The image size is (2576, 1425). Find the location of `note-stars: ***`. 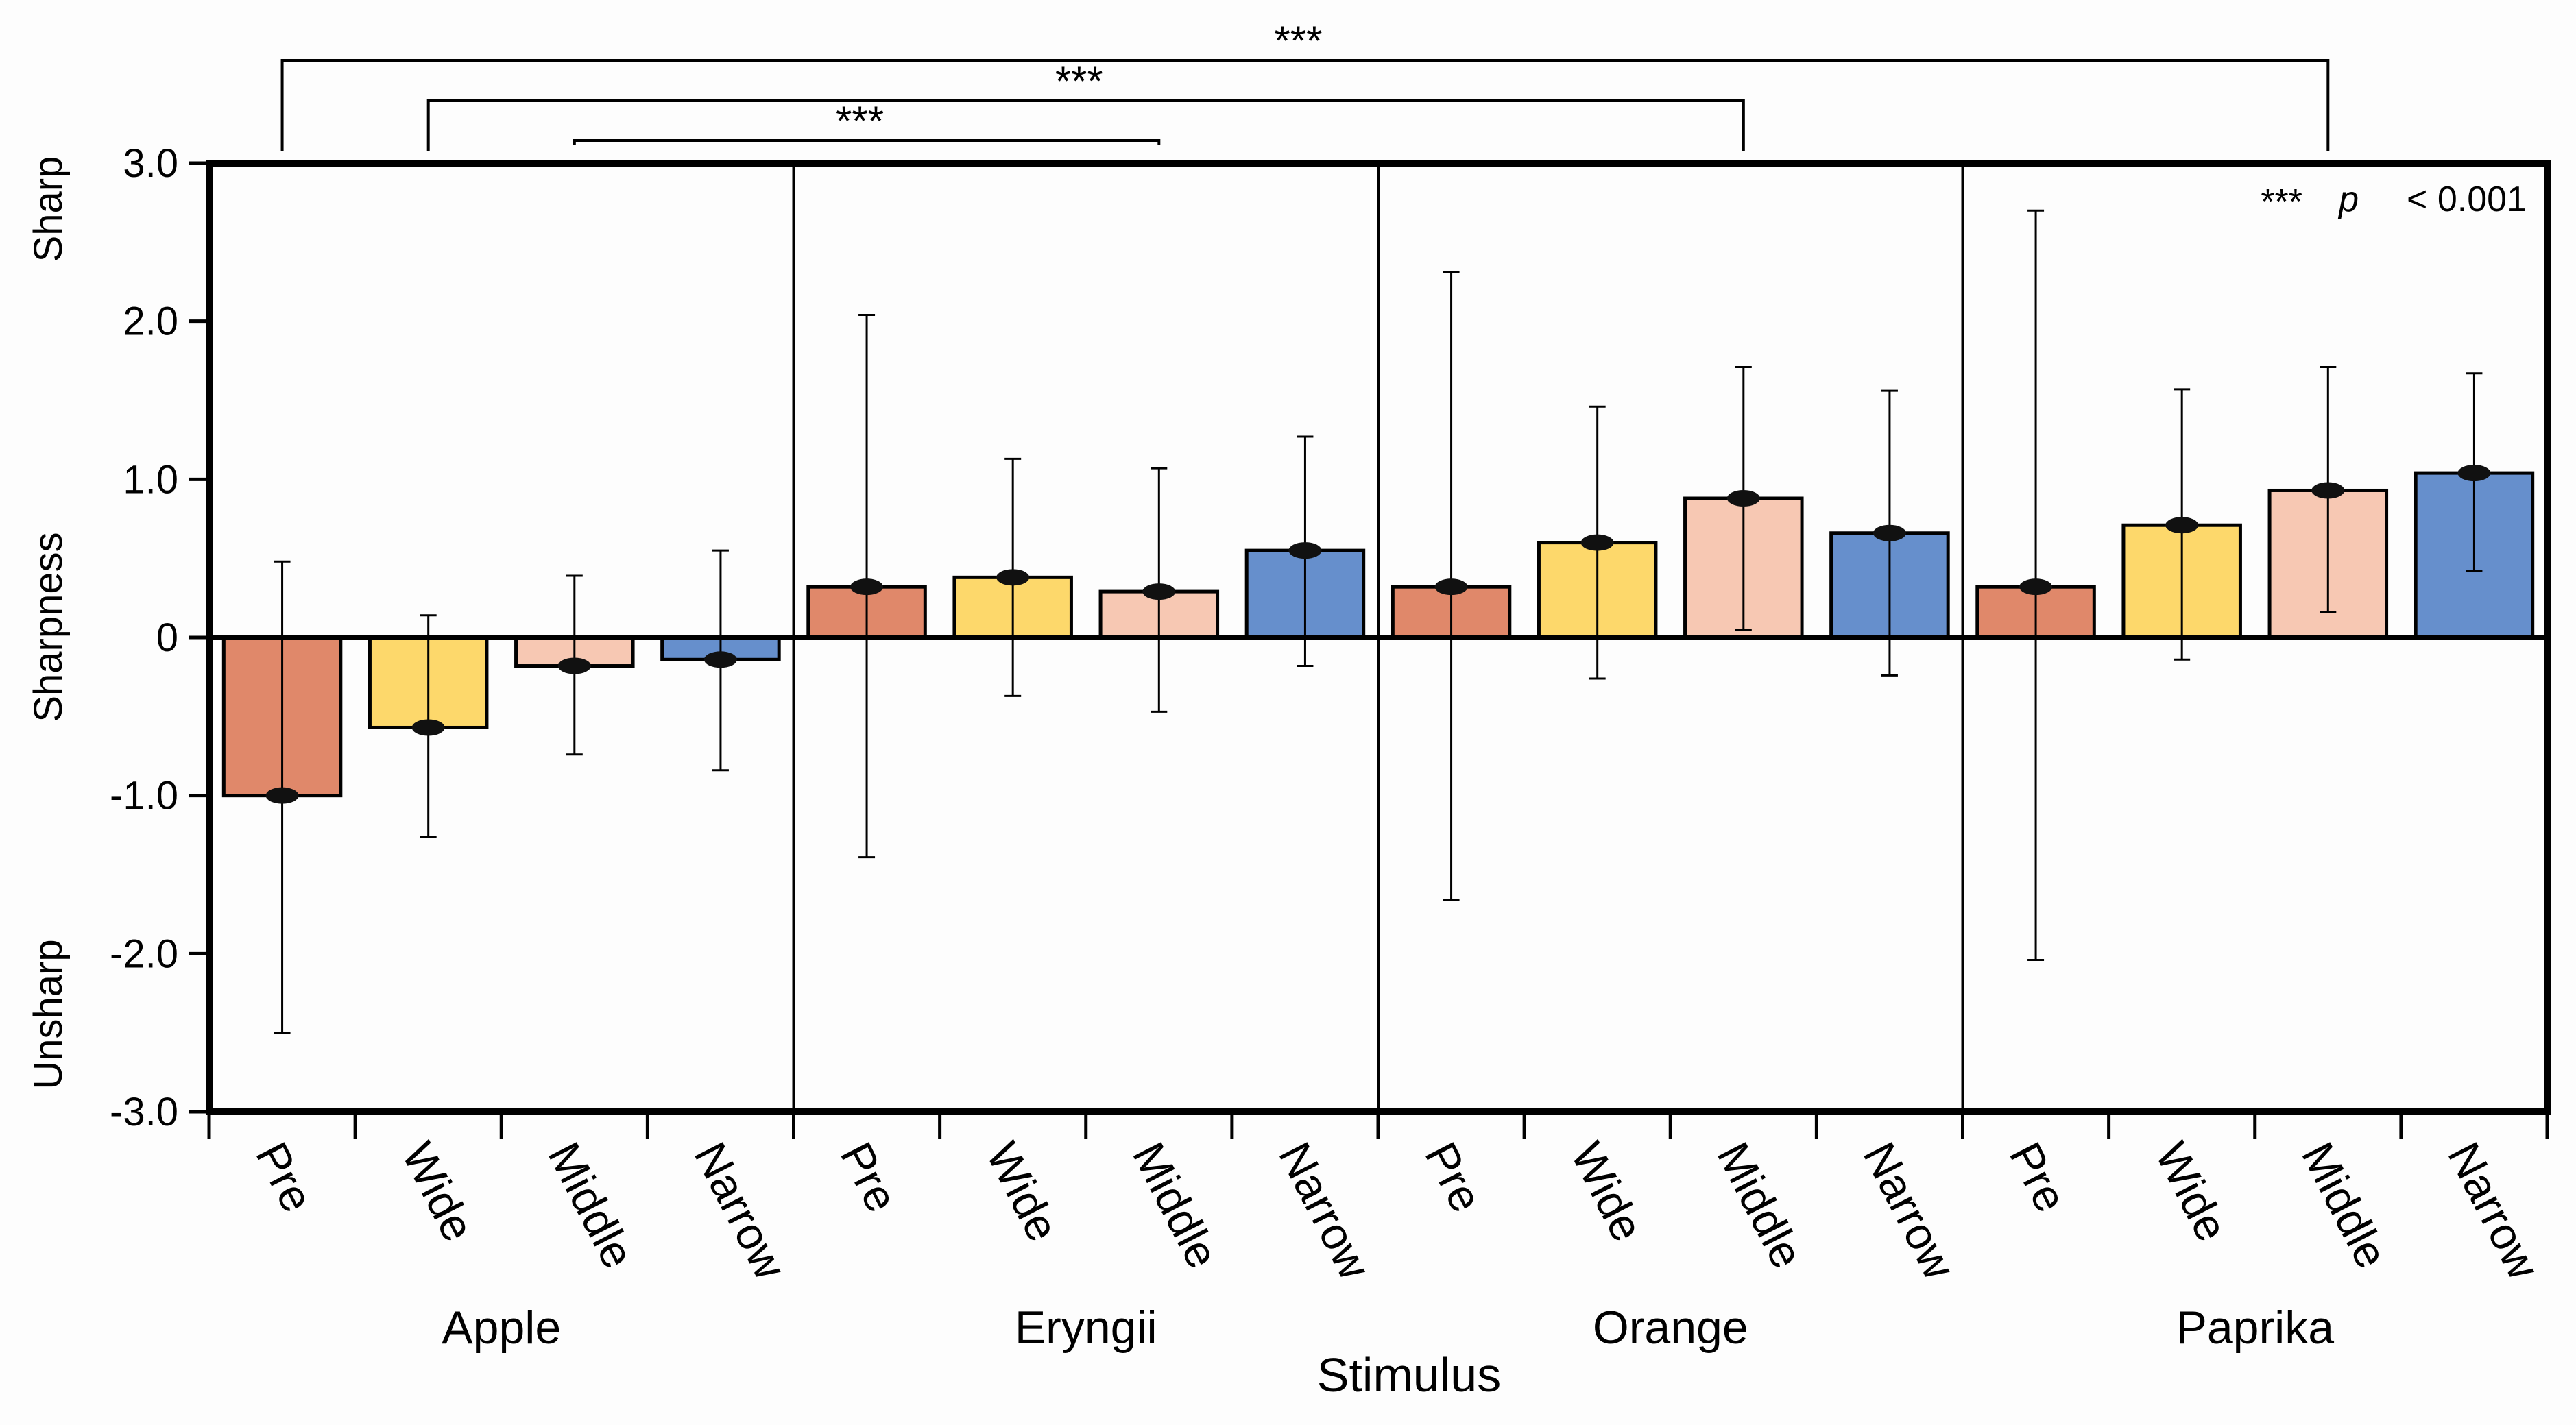

note-stars: *** is located at coordinates (2281, 202).